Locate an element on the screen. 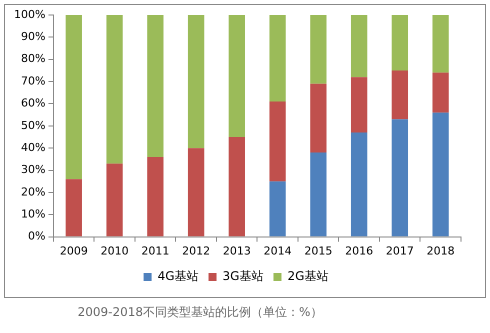  x-tick-label: 2018 is located at coordinates (440, 251).